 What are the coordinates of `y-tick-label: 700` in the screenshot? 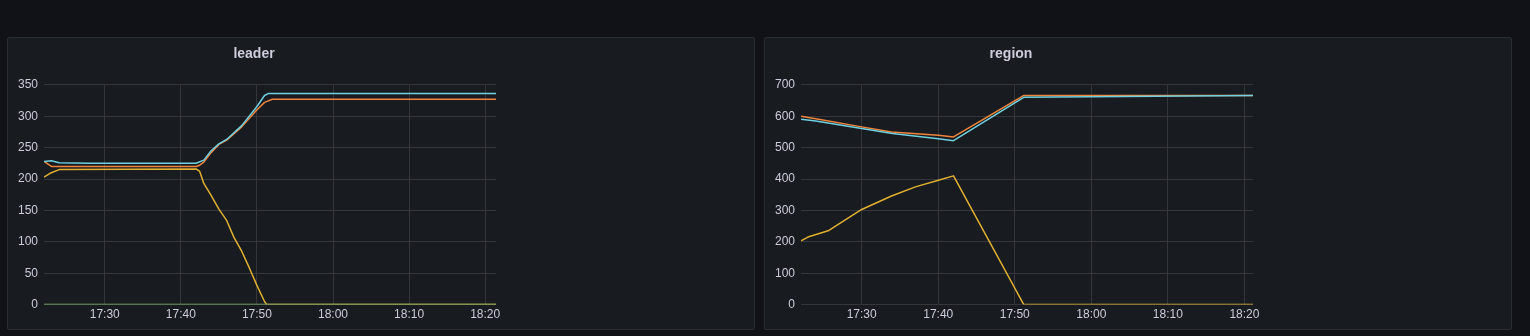 It's located at (785, 84).